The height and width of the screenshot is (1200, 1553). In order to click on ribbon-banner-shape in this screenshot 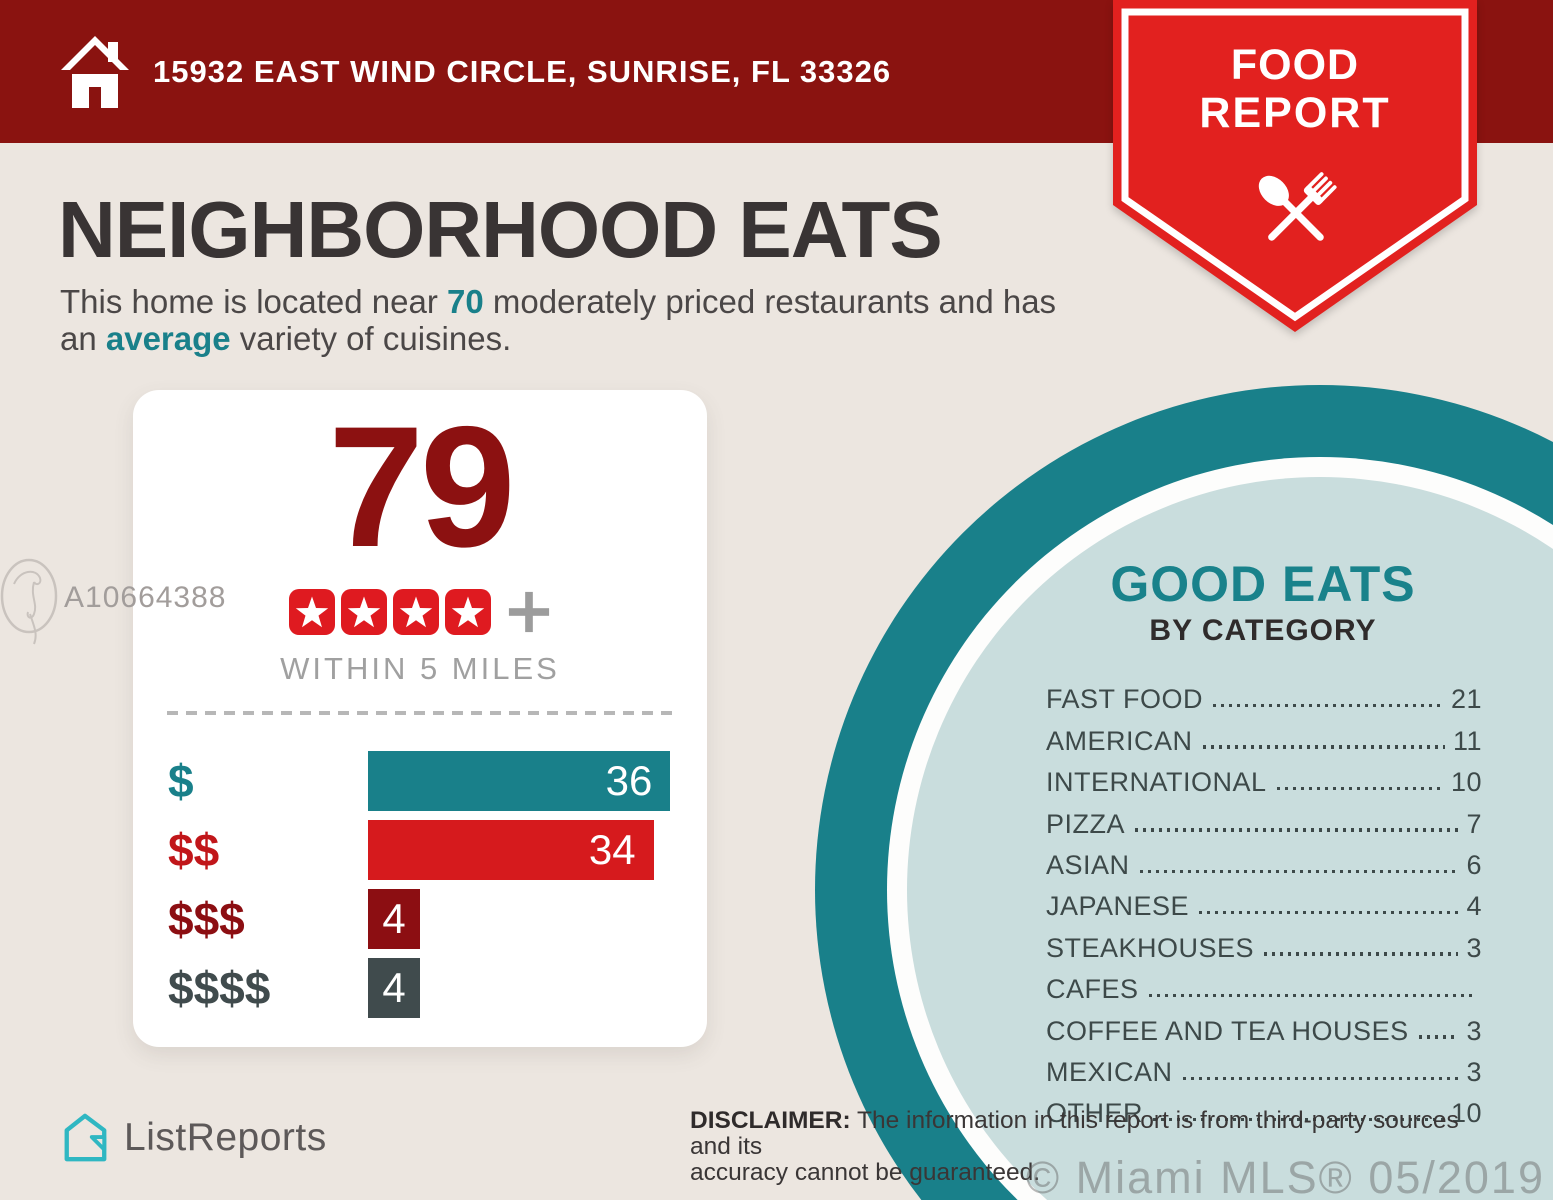, I will do `click(1295, 166)`.